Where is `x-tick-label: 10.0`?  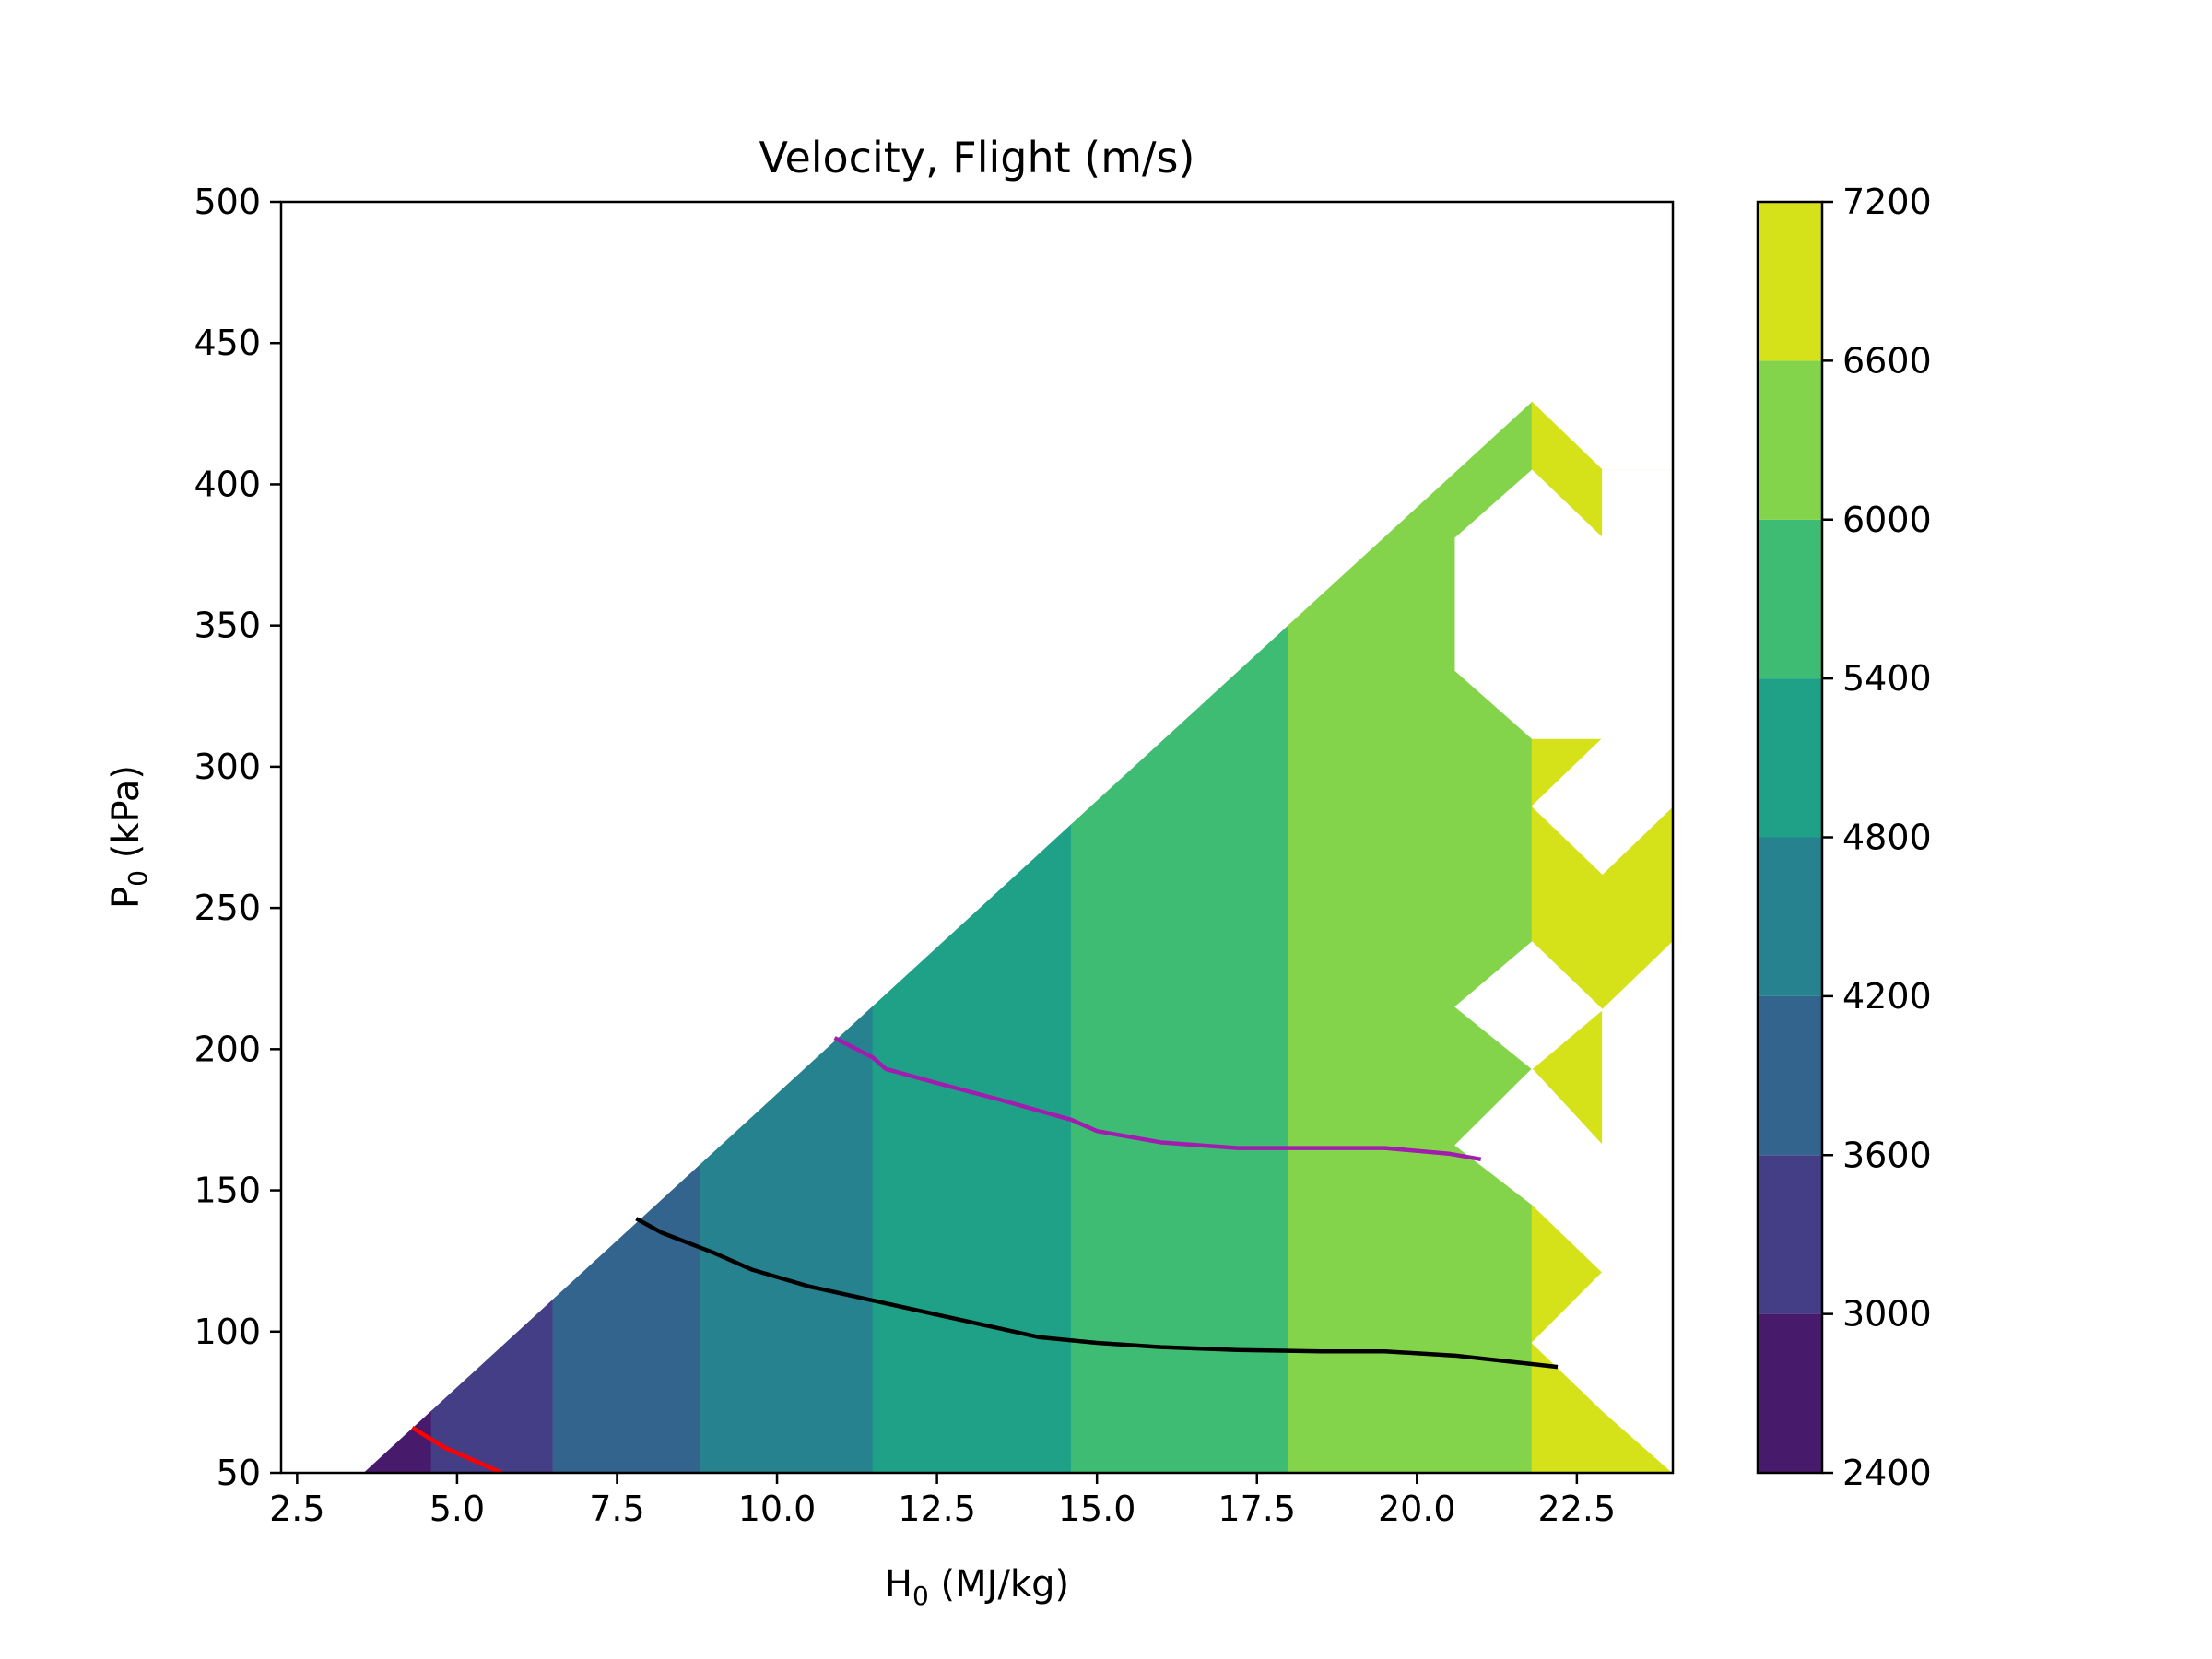
x-tick-label: 10.0 is located at coordinates (777, 1508).